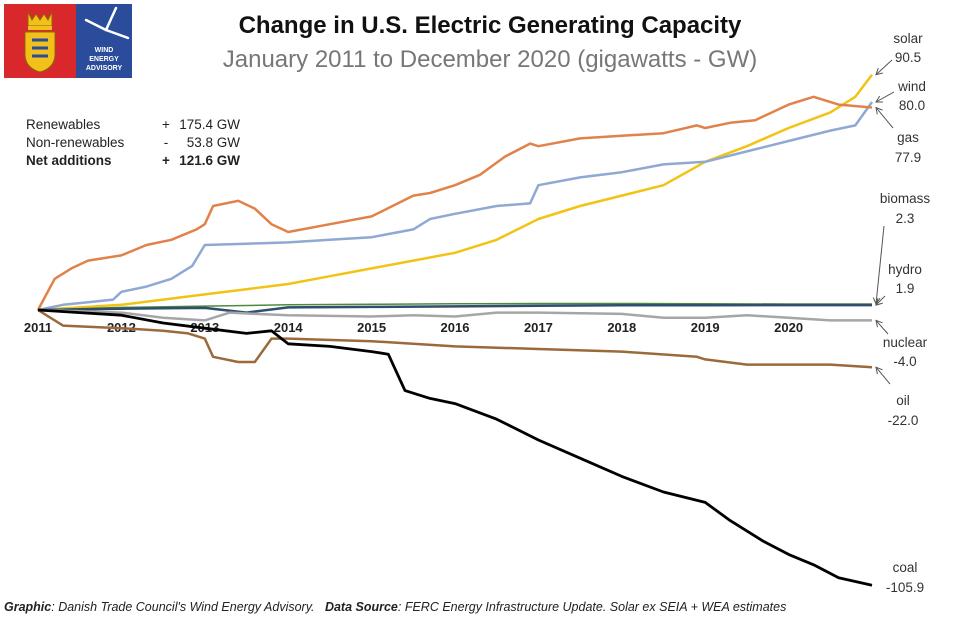 This screenshot has width=960, height=622. I want to click on series-value-label: 1.9, so click(905, 288).